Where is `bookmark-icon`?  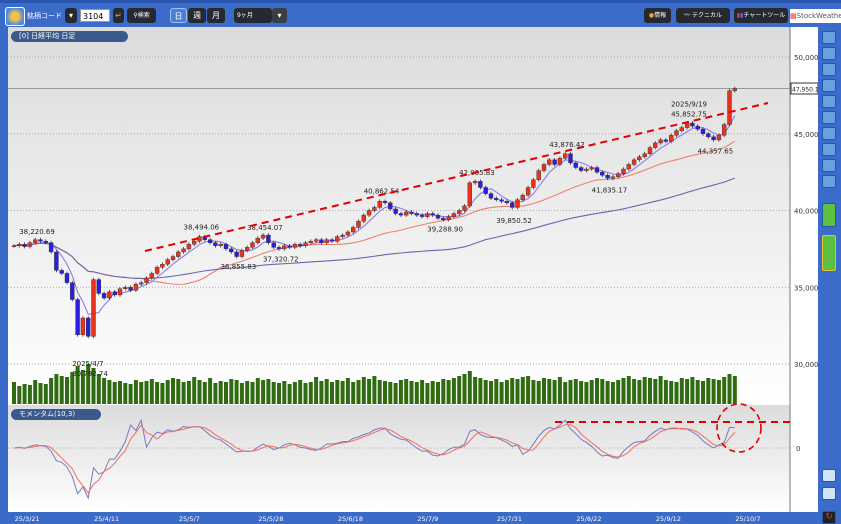 bookmark-icon is located at coordinates (829, 181).